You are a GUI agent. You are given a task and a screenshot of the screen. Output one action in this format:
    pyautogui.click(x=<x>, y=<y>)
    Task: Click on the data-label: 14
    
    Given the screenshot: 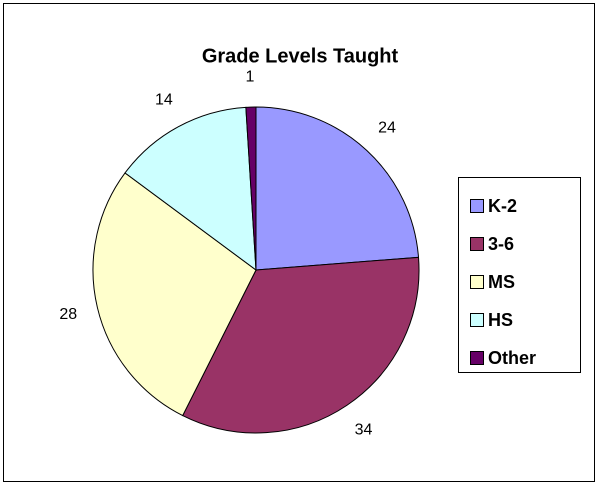 What is the action you would take?
    pyautogui.click(x=164, y=100)
    